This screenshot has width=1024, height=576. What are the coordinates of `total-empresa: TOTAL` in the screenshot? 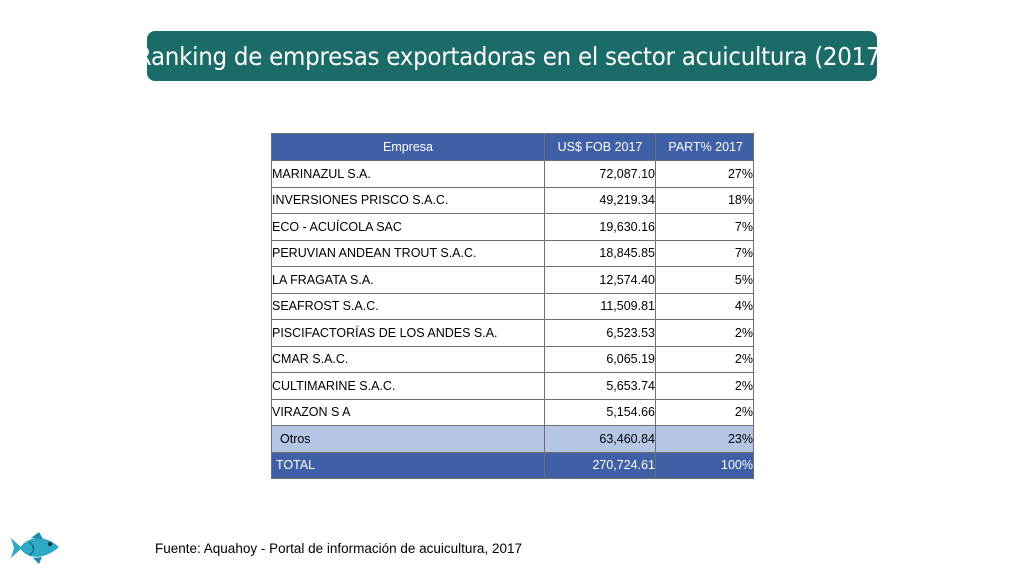 It's located at (408, 465).